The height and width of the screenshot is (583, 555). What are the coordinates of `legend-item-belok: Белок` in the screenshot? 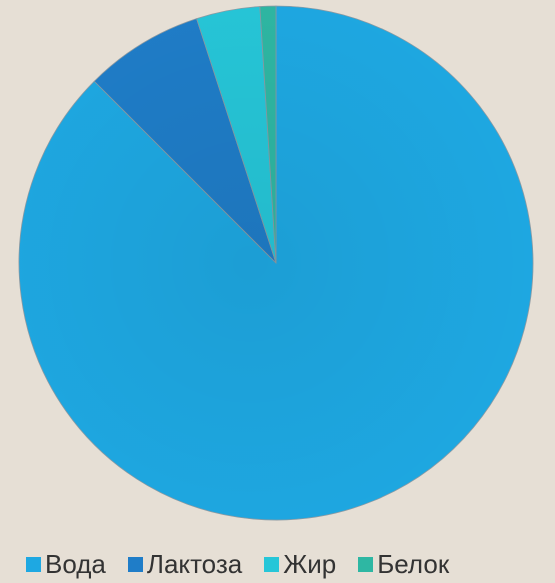 It's located at (403, 564).